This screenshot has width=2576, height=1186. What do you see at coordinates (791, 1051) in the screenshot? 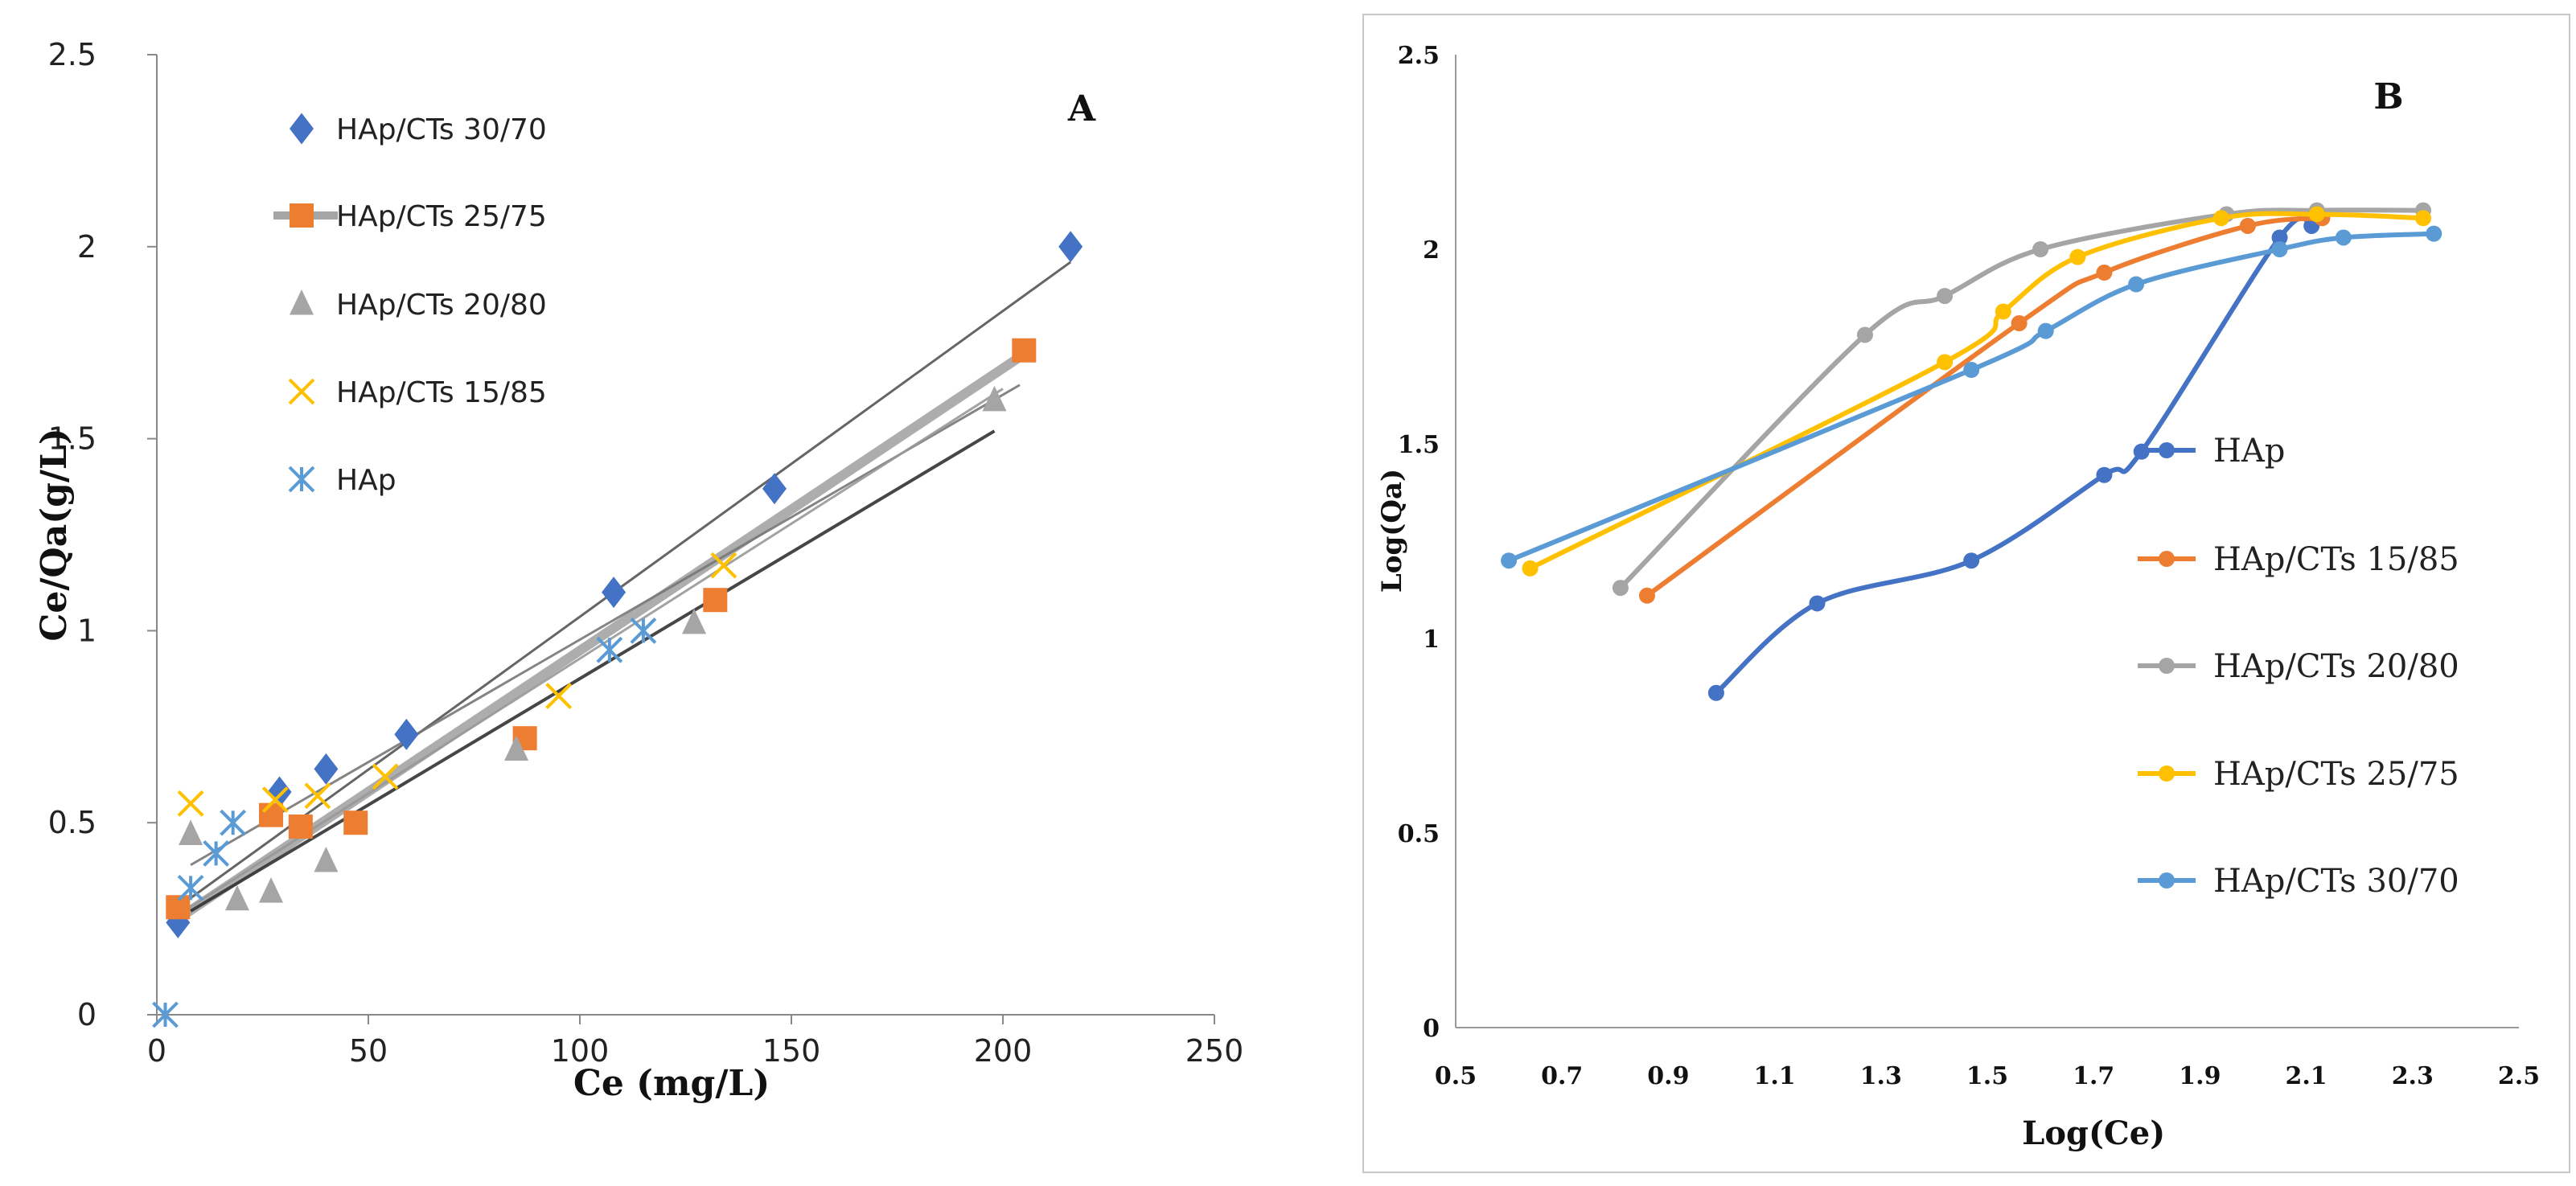
I see `x-tick-label: 150` at bounding box center [791, 1051].